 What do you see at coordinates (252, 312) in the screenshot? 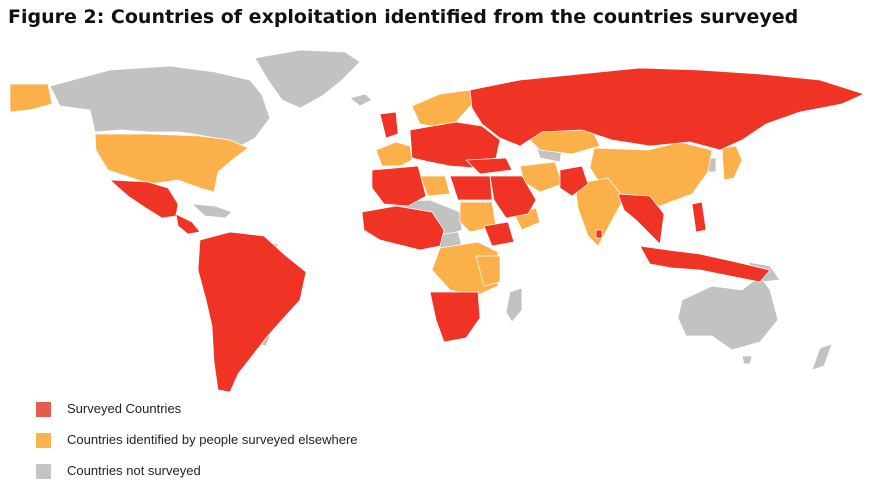
I see `region-south-america` at bounding box center [252, 312].